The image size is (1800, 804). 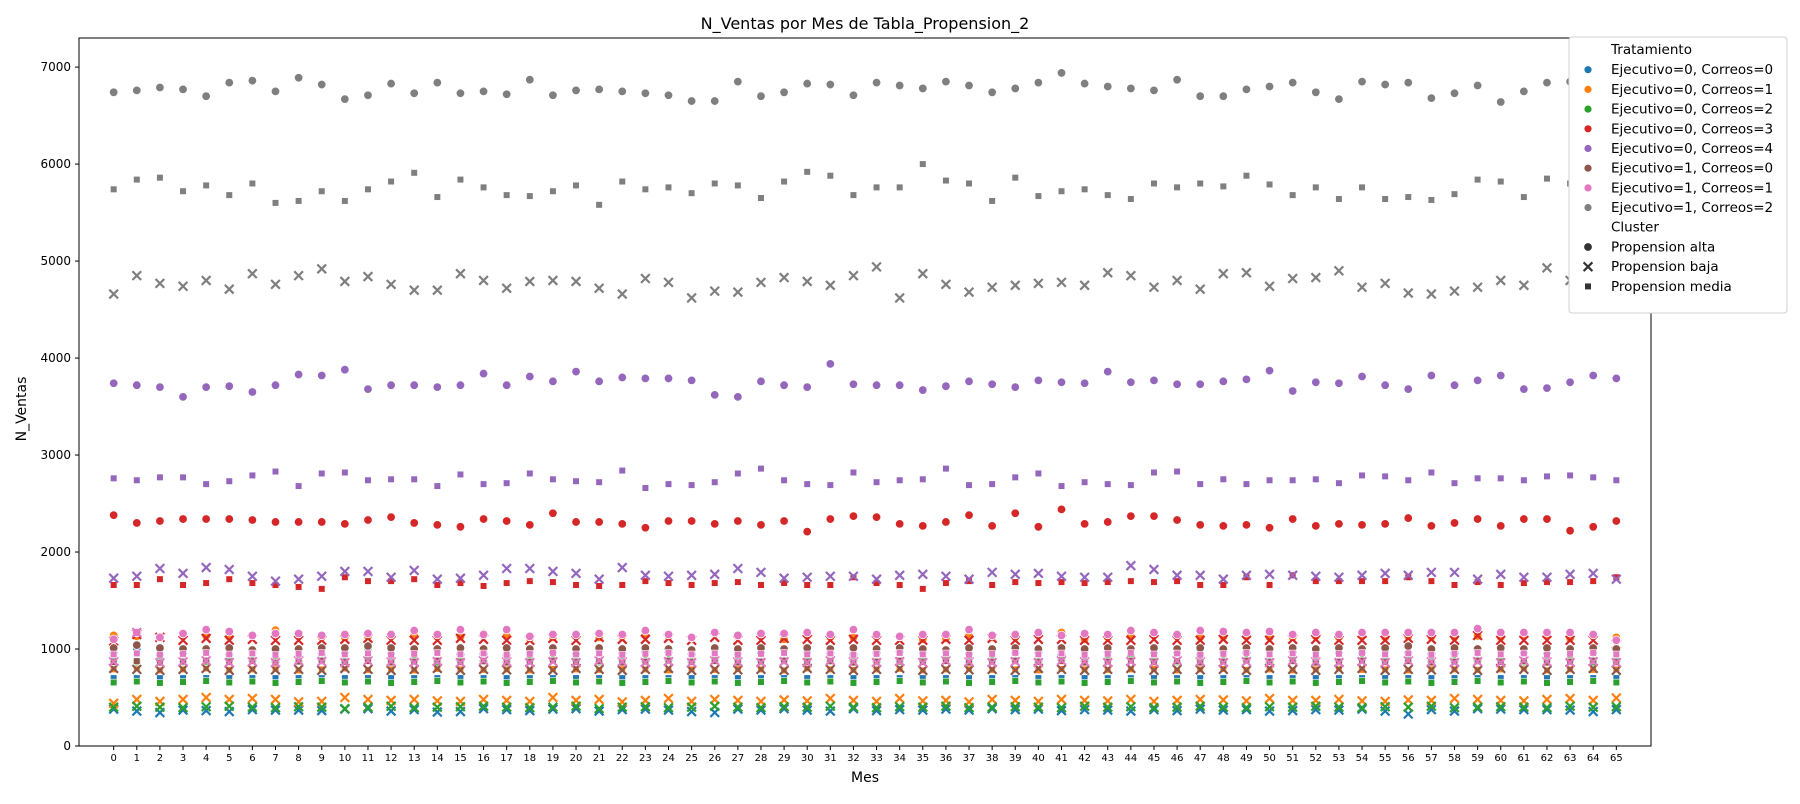 I want to click on x-tick-label: 44, so click(x=1130, y=758).